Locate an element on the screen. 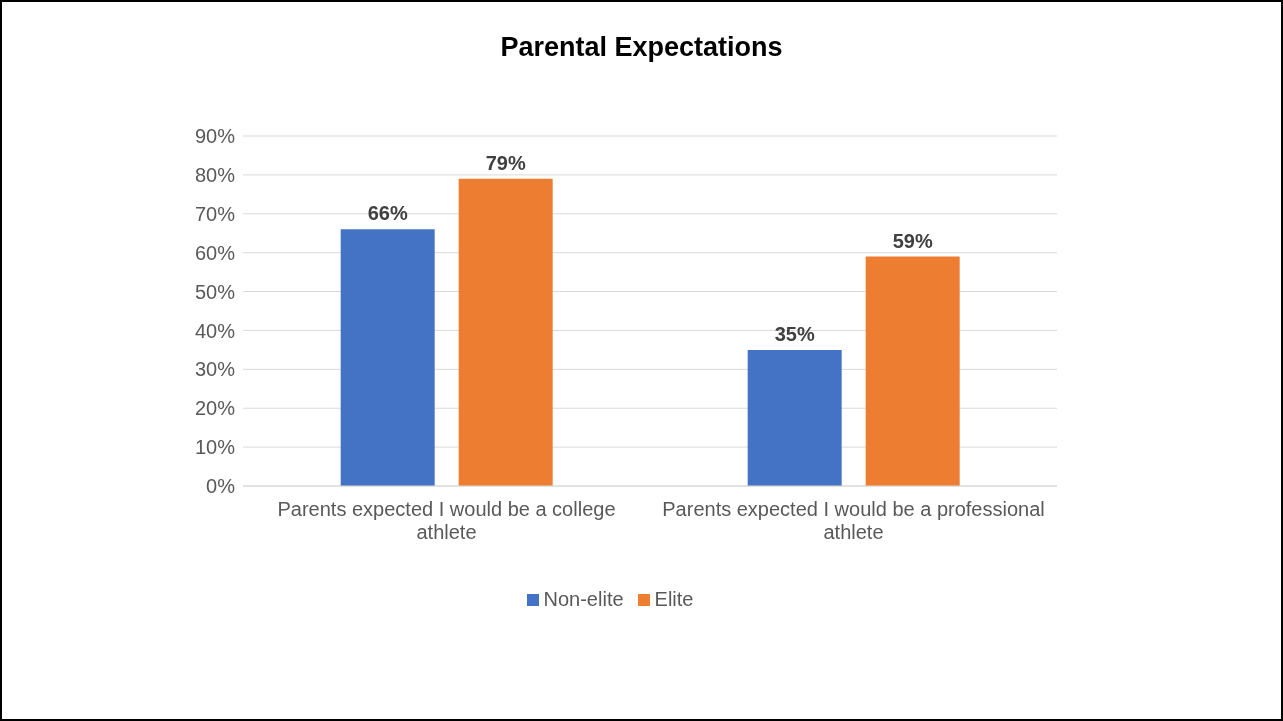 The width and height of the screenshot is (1283, 721). y-tick-label: 40% is located at coordinates (215, 330).